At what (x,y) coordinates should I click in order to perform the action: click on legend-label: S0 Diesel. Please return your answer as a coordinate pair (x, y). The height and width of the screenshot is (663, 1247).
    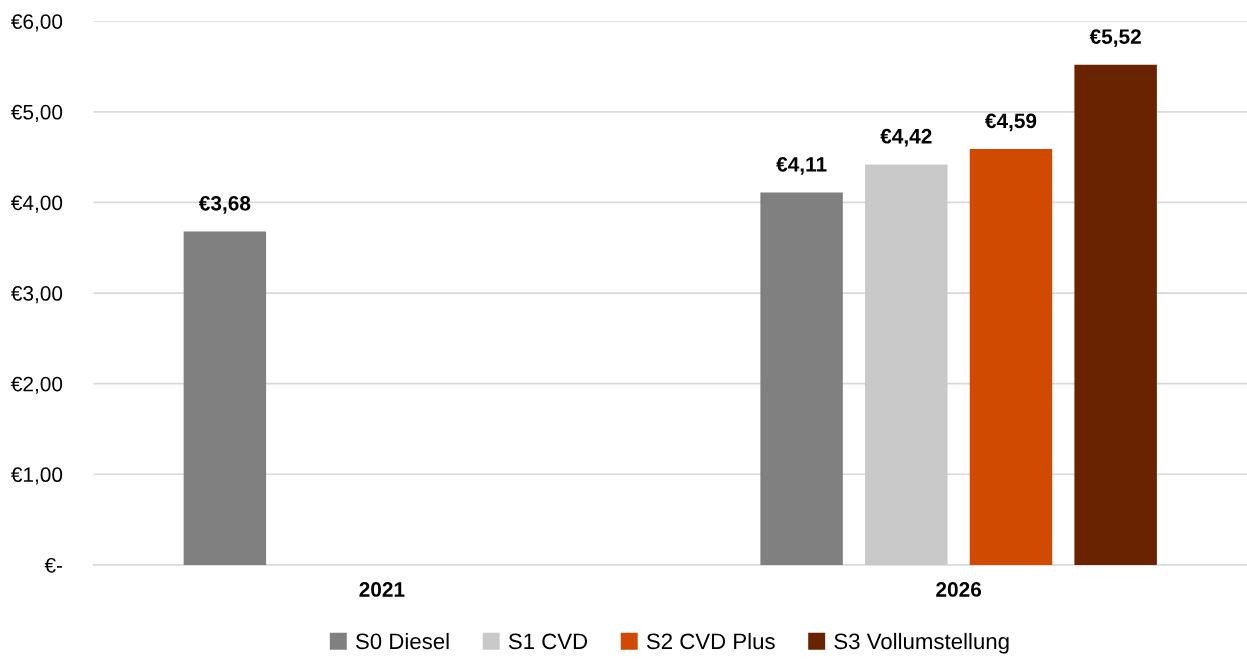
    Looking at the image, I should click on (402, 641).